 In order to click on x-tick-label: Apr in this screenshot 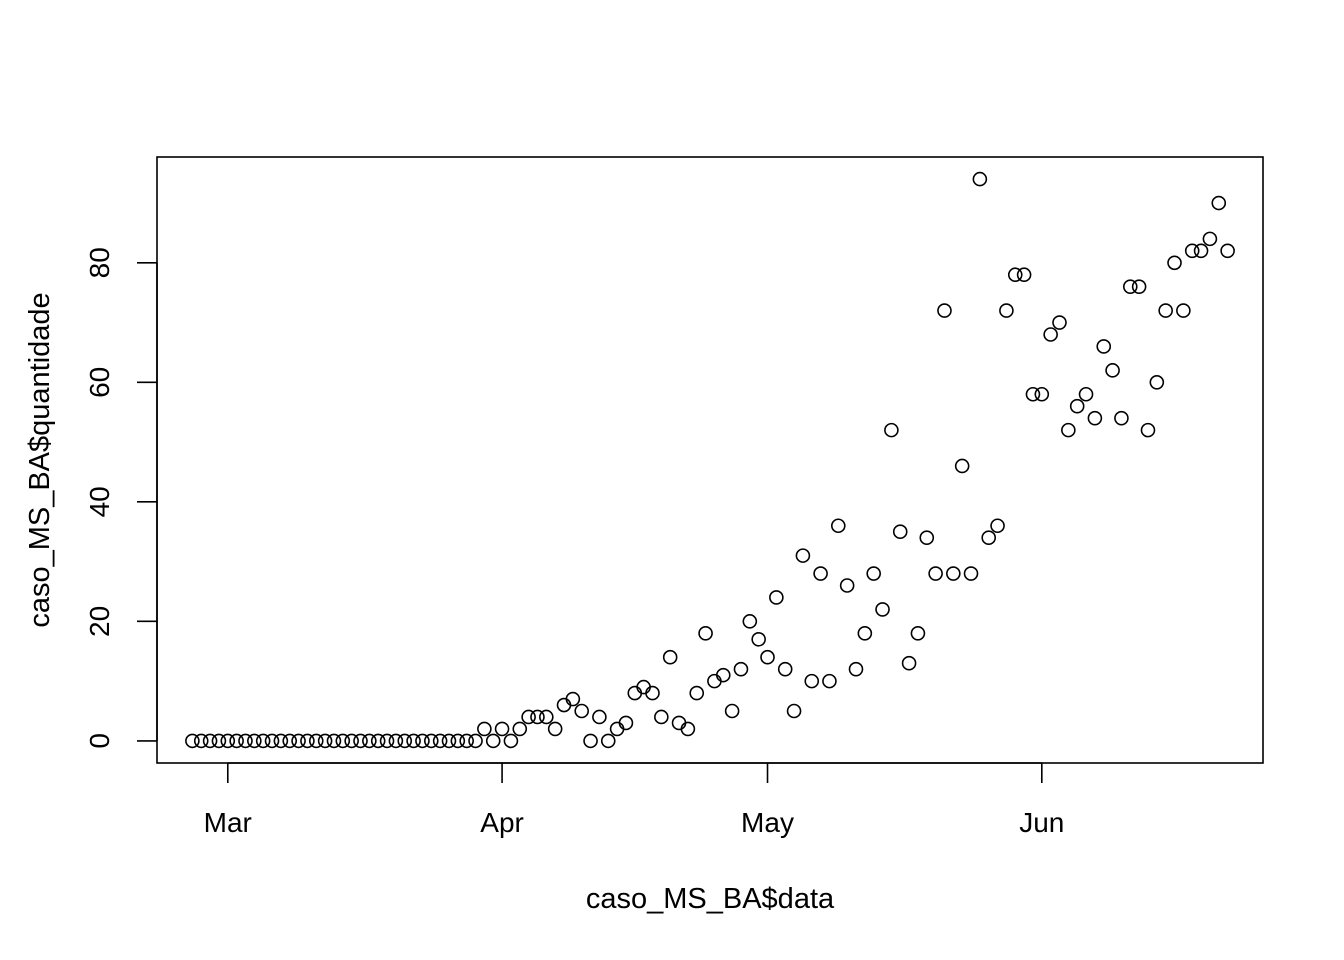, I will do `click(502, 822)`.